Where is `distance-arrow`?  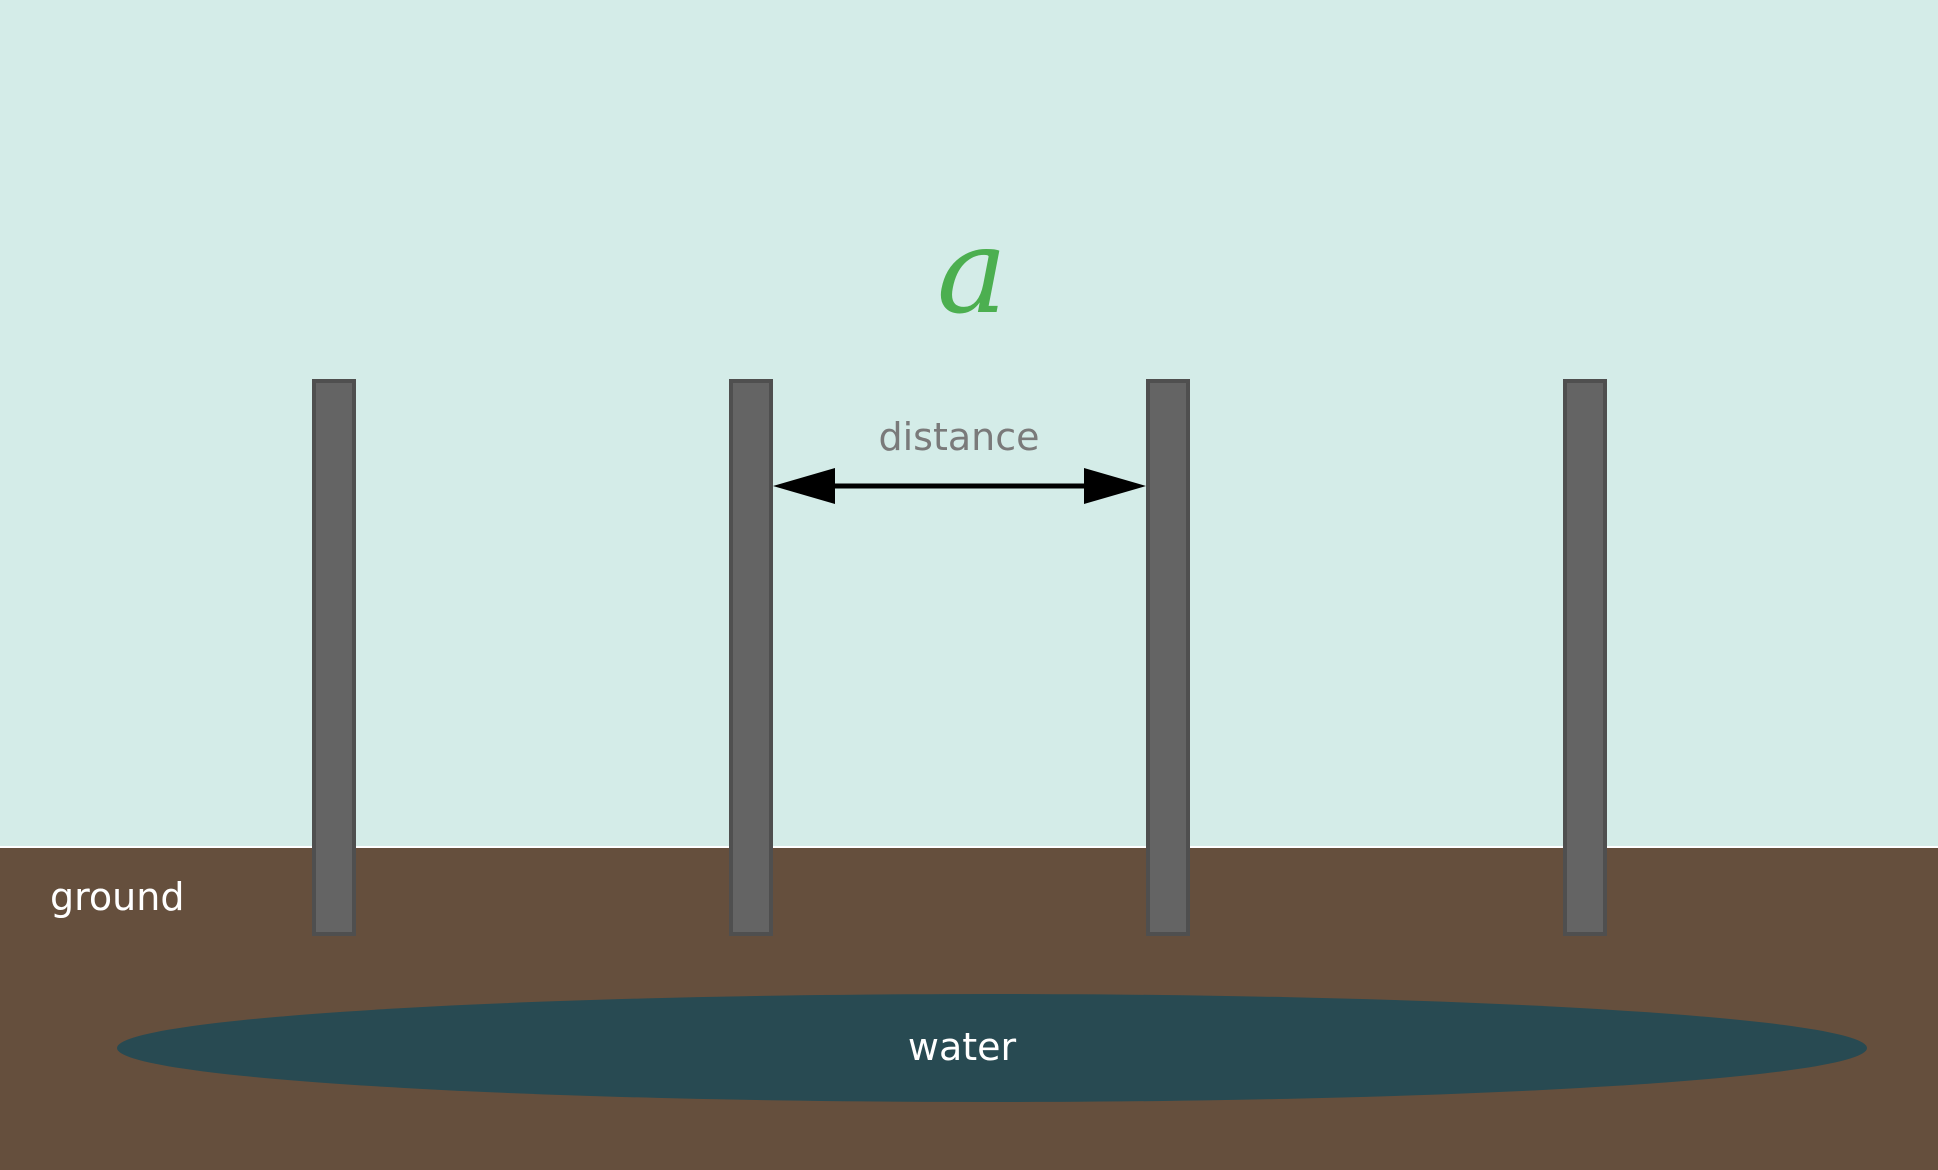
distance-arrow is located at coordinates (959, 486).